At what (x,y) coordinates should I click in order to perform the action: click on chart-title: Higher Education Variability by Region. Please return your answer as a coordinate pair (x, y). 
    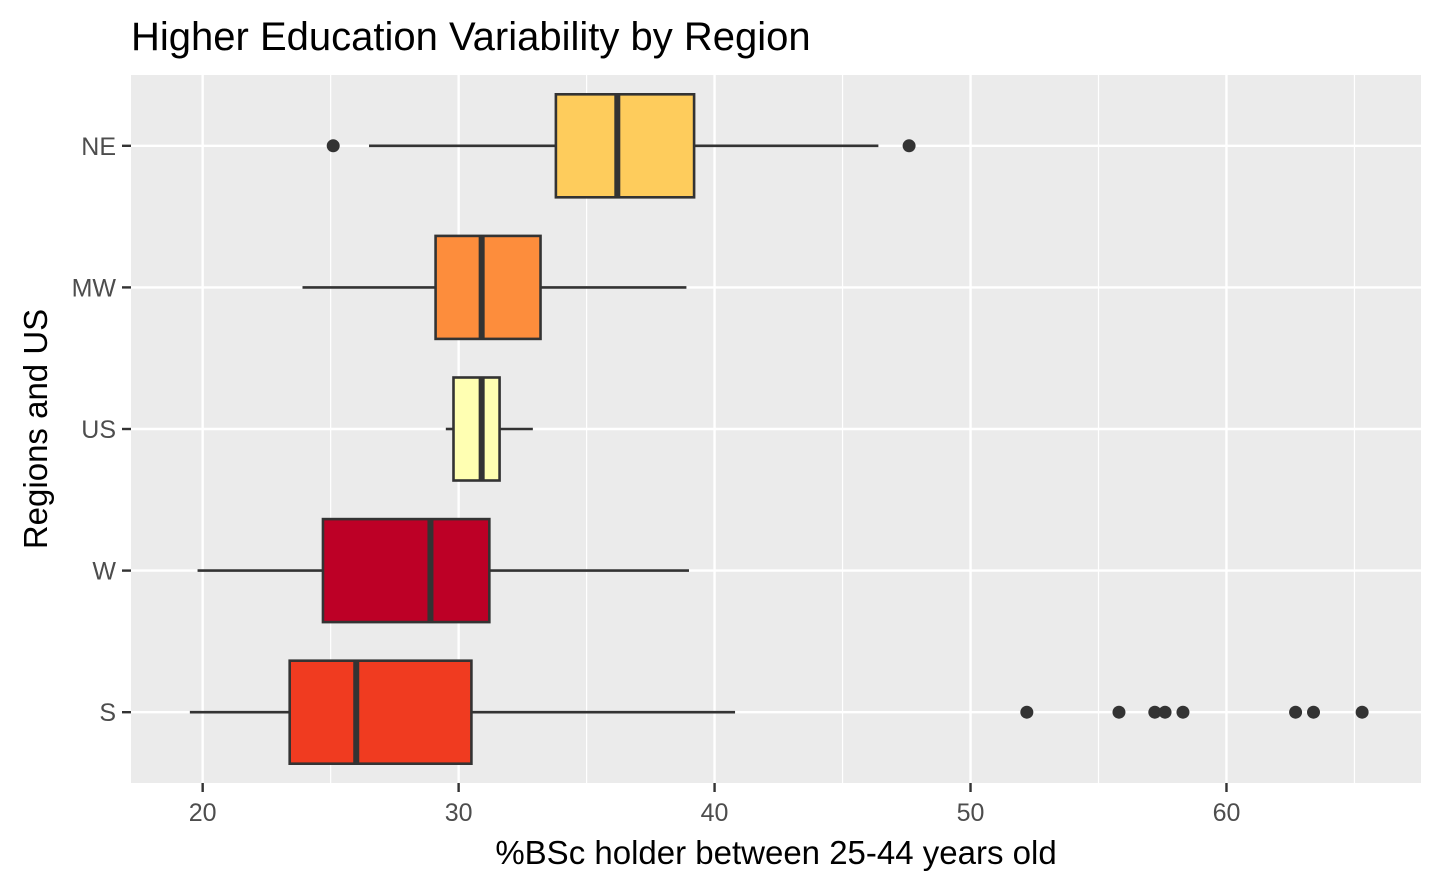
    Looking at the image, I should click on (471, 37).